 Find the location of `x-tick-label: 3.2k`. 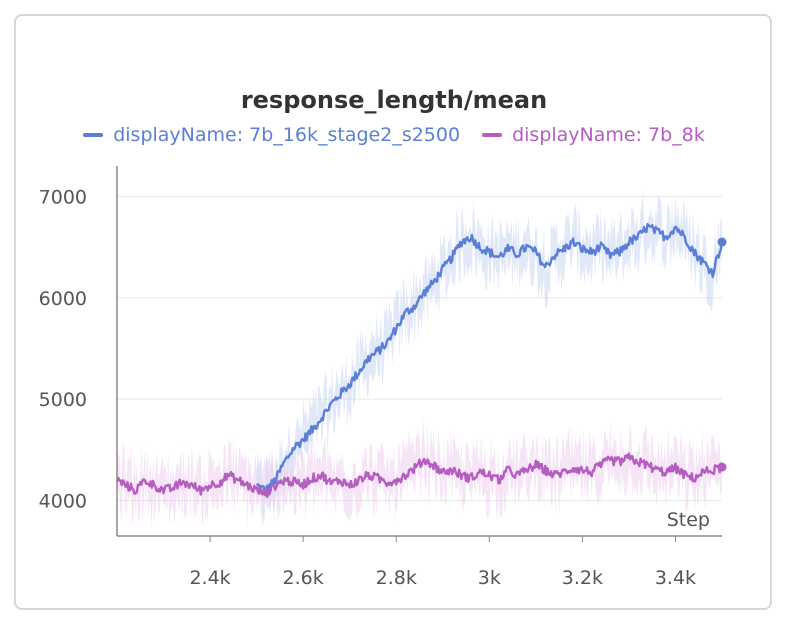

x-tick-label: 3.2k is located at coordinates (582, 578).